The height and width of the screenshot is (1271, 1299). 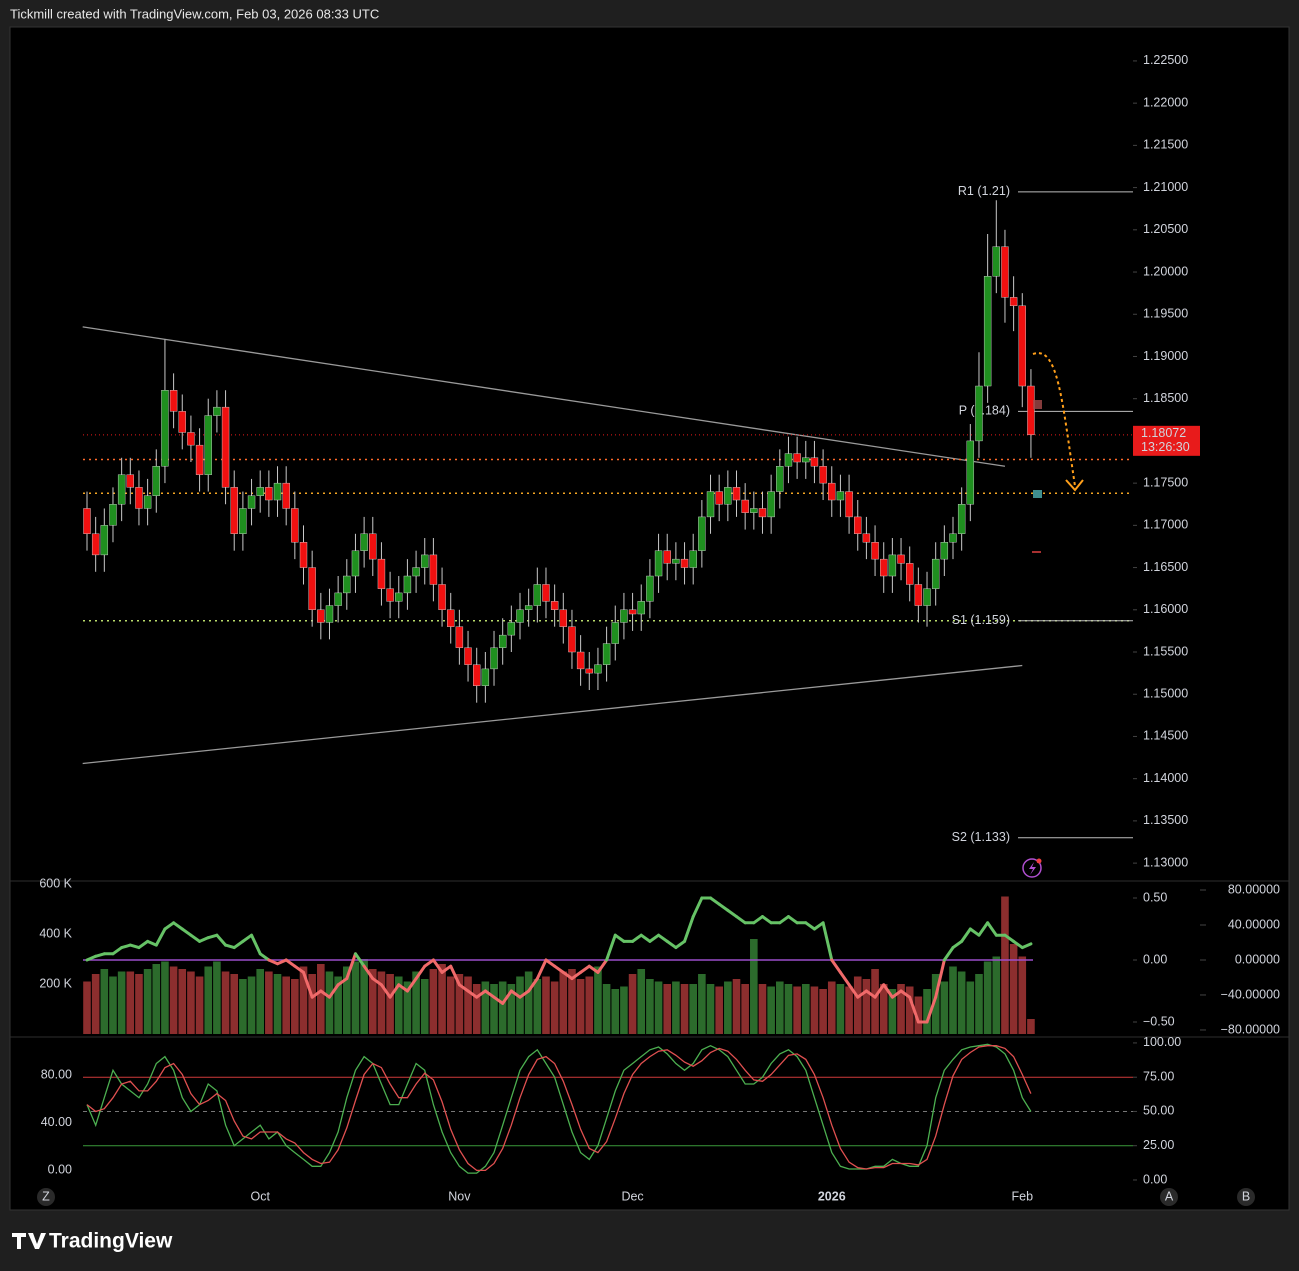 I want to click on pivot-label: S1 (1.159), so click(x=981, y=620).